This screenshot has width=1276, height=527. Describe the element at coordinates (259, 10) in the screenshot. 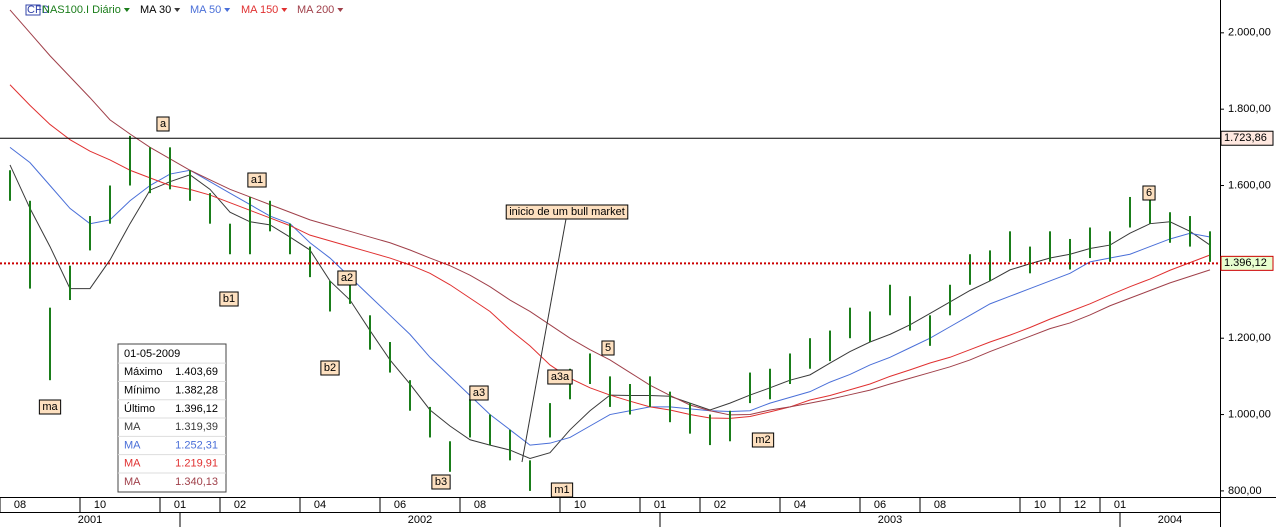

I see `legend-entry: MA 150` at that location.